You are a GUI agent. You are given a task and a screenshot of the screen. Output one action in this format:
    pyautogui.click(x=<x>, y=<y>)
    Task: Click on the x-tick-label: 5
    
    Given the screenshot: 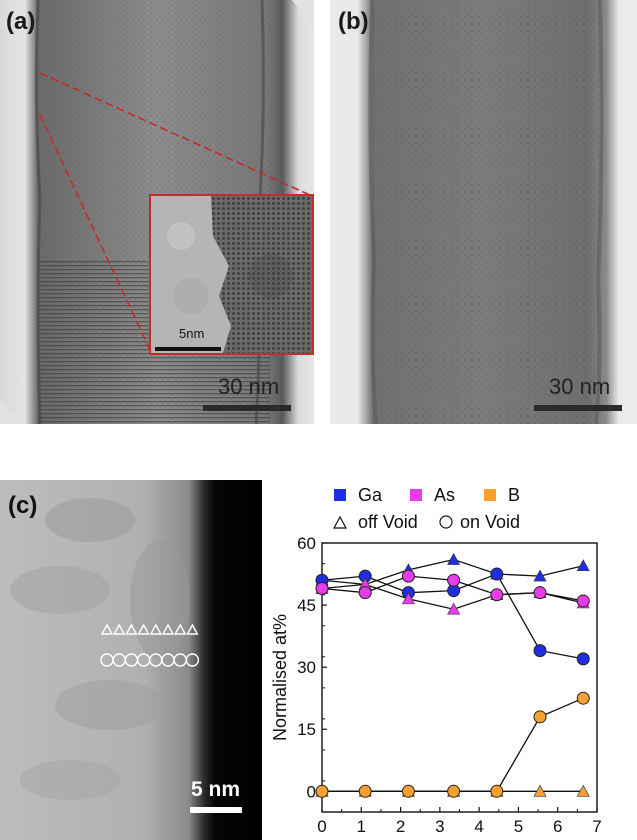 What is the action you would take?
    pyautogui.click(x=518, y=826)
    